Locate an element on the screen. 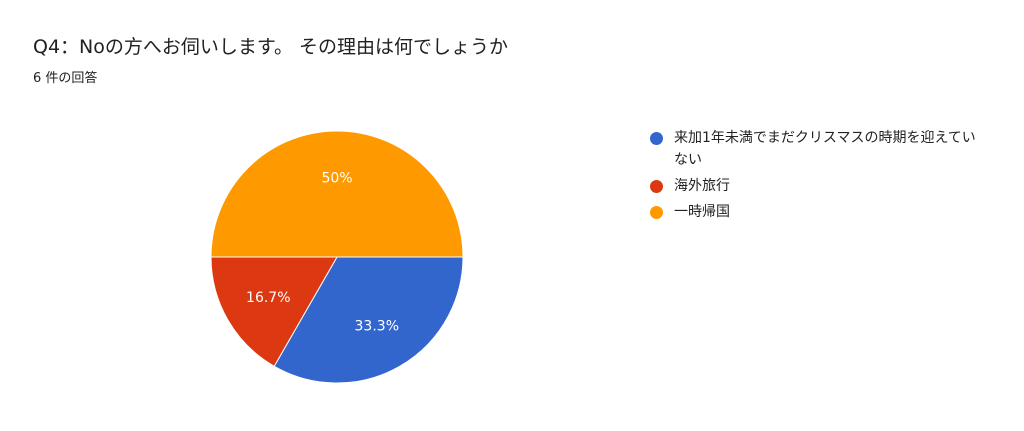 The width and height of the screenshot is (1024, 431). pie-slices is located at coordinates (337, 257).